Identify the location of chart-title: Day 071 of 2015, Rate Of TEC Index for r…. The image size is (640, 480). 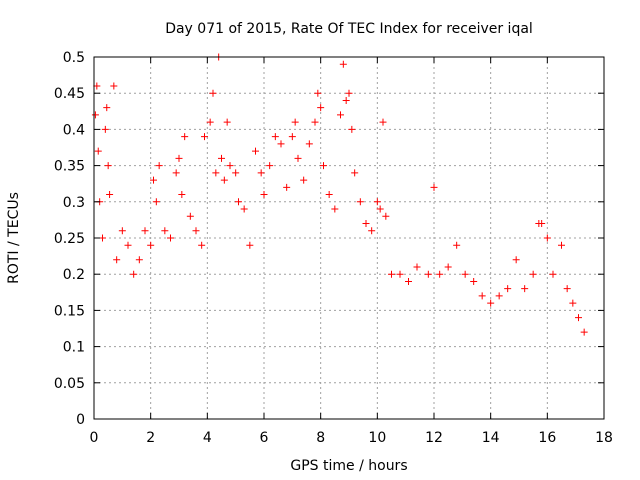
(349, 29).